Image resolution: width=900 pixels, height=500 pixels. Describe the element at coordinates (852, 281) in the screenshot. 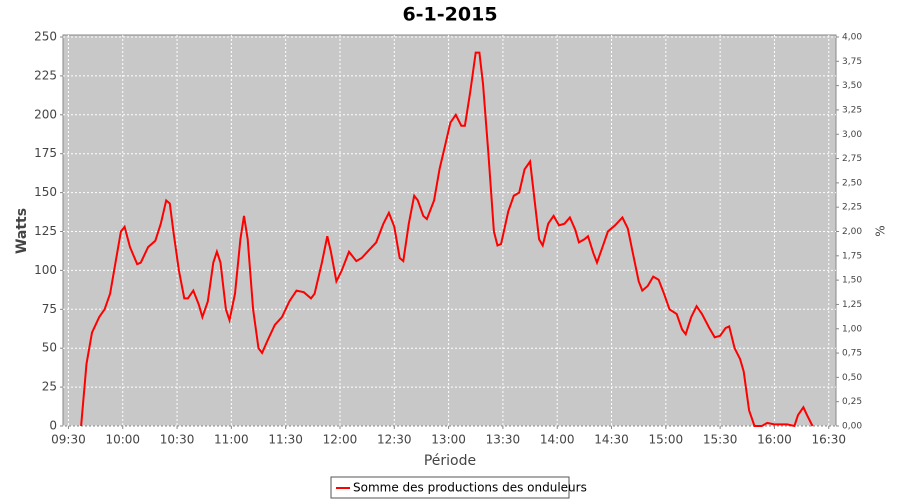

I see `y2-tick-label: 1,50` at that location.